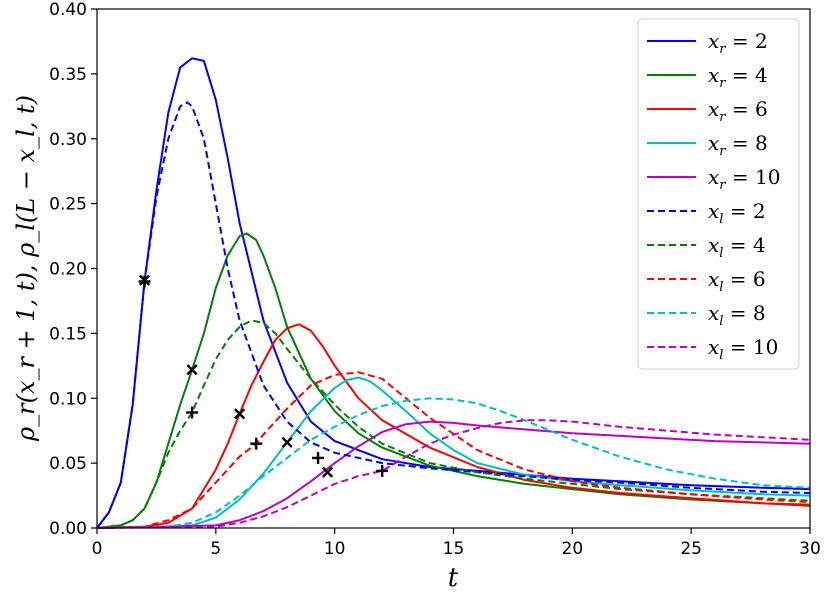  Describe the element at coordinates (335, 549) in the screenshot. I see `x-tick-label: 10` at that location.